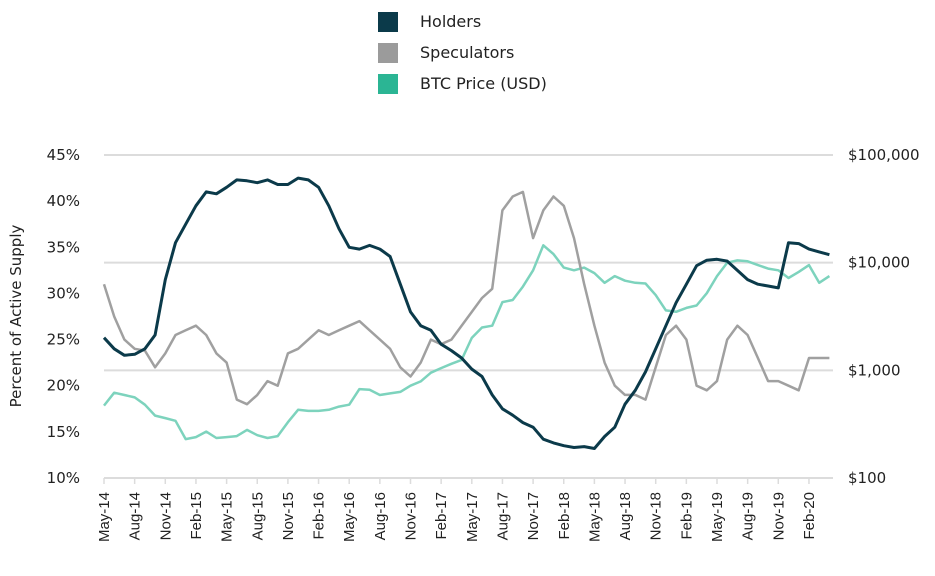 This screenshot has height=576, width=935. Describe the element at coordinates (135, 516) in the screenshot. I see `x-tick-label: Aug-14` at that location.